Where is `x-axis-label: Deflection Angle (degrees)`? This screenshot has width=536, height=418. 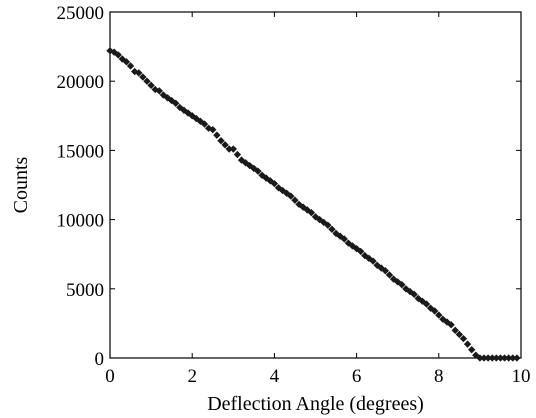
x-axis-label: Deflection Angle (degrees) is located at coordinates (315, 404).